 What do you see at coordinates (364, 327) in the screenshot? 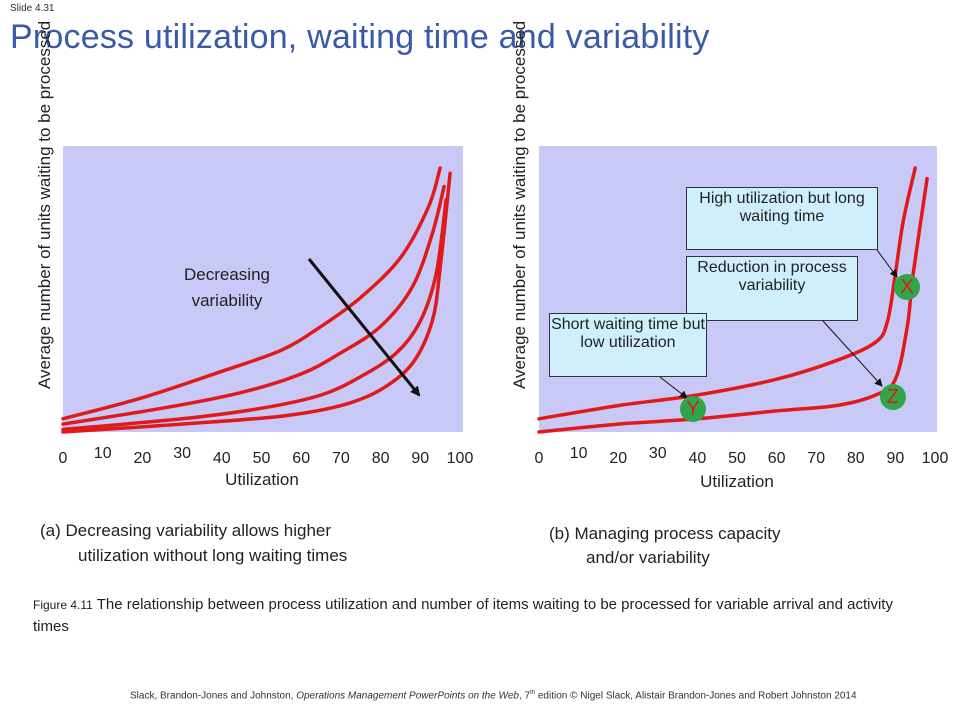
I see `variability-arrow` at bounding box center [364, 327].